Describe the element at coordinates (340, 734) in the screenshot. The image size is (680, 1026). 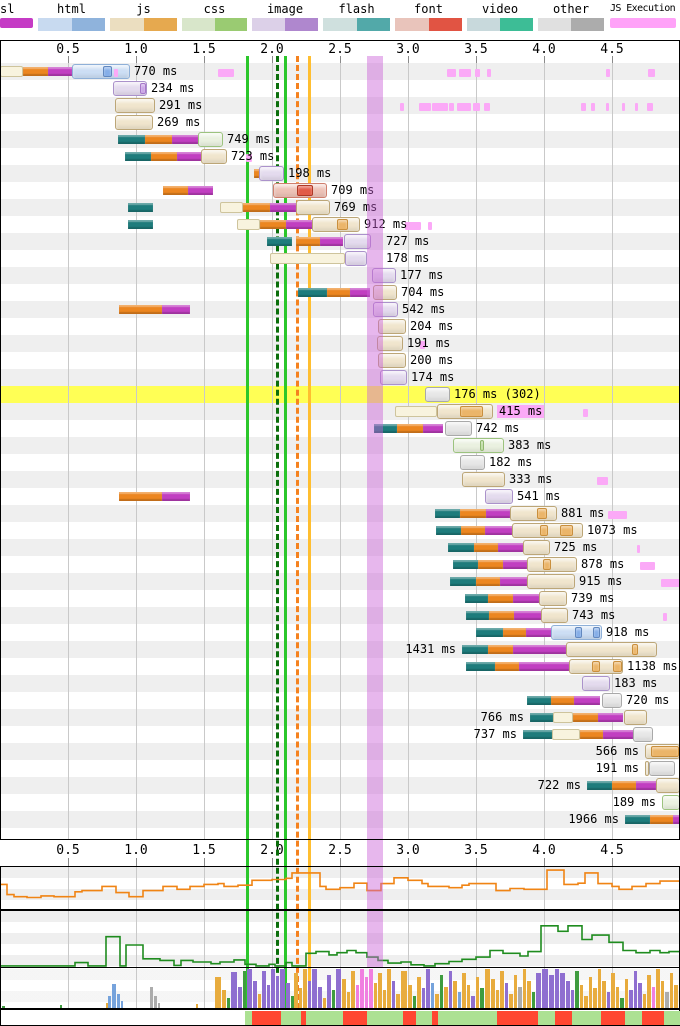
I see `request-row: 737 ms` at that location.